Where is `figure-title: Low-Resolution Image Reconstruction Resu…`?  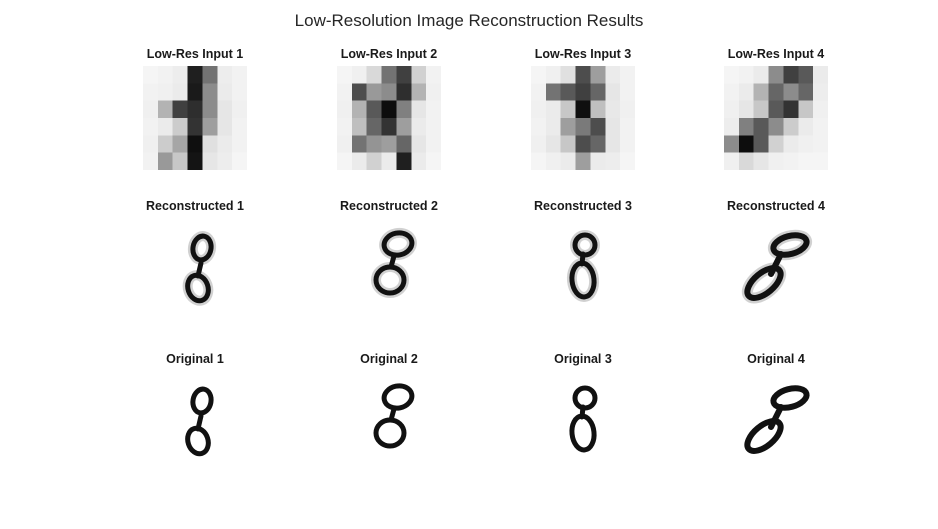
figure-title: Low-Resolution Image Reconstruction Resu… is located at coordinates (469, 20).